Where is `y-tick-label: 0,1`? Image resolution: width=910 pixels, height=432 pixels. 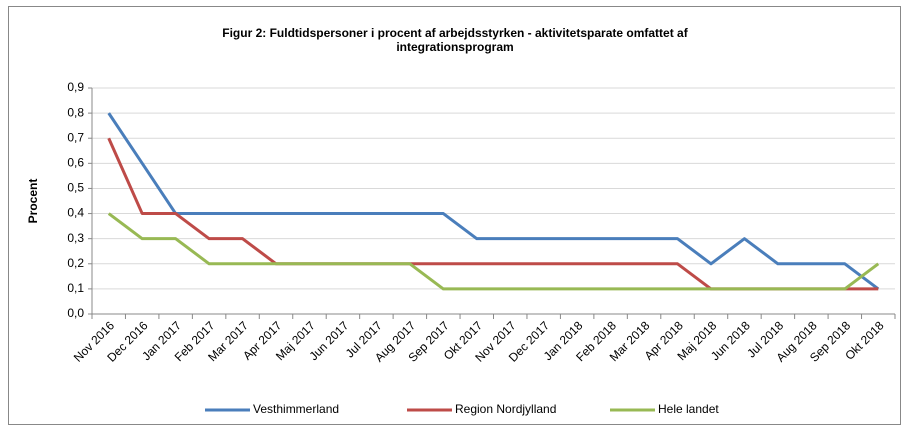
y-tick-label: 0,1 is located at coordinates (75, 288).